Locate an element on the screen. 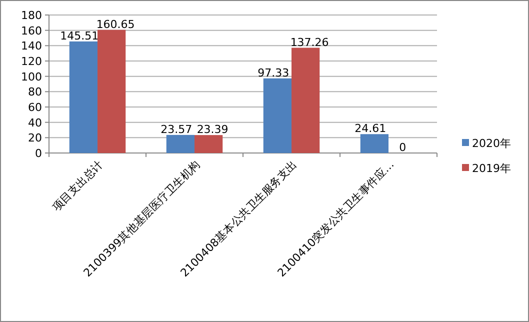 This screenshot has width=529, height=322. y-tick-label: 180 is located at coordinates (31, 15).